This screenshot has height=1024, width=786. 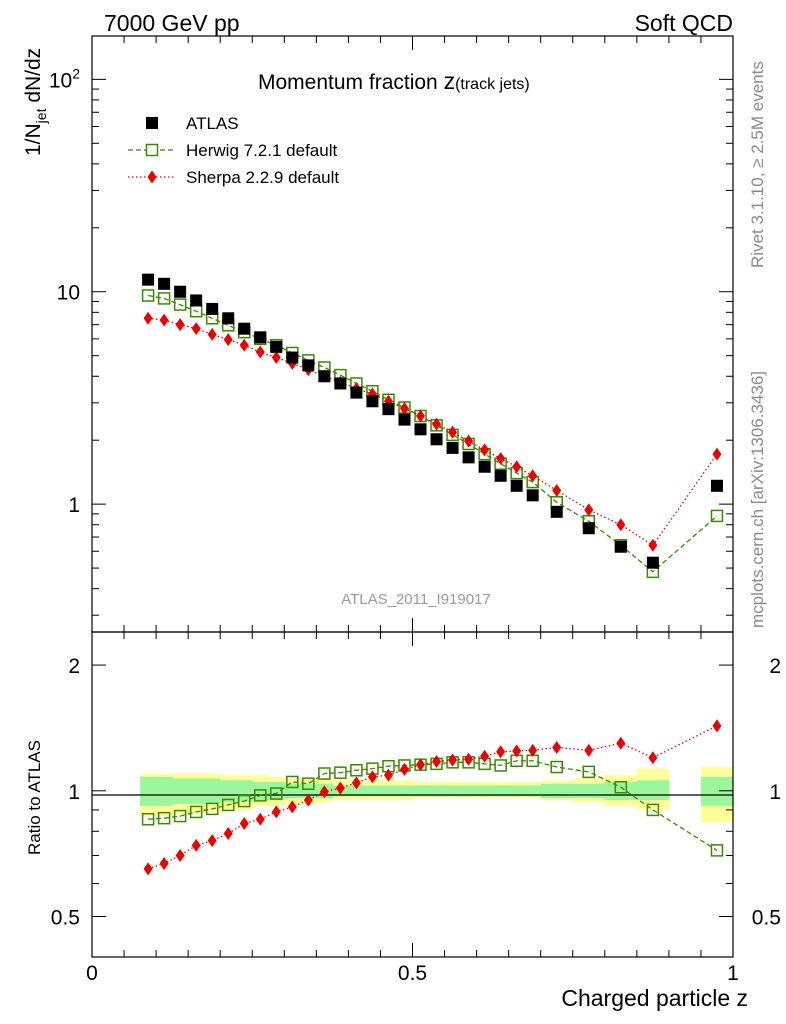 What do you see at coordinates (68, 293) in the screenshot?
I see `main-y-tick-label: 10` at bounding box center [68, 293].